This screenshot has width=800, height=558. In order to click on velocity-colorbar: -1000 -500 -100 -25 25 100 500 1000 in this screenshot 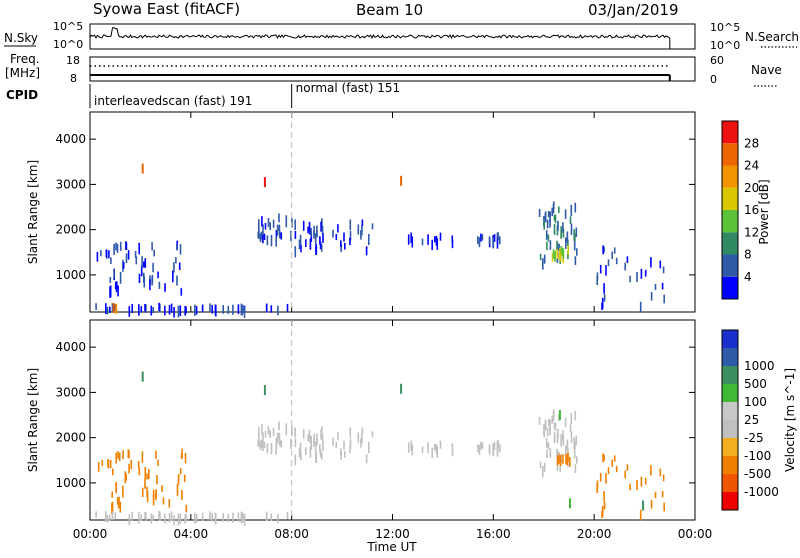, I will do `click(750, 420)`.